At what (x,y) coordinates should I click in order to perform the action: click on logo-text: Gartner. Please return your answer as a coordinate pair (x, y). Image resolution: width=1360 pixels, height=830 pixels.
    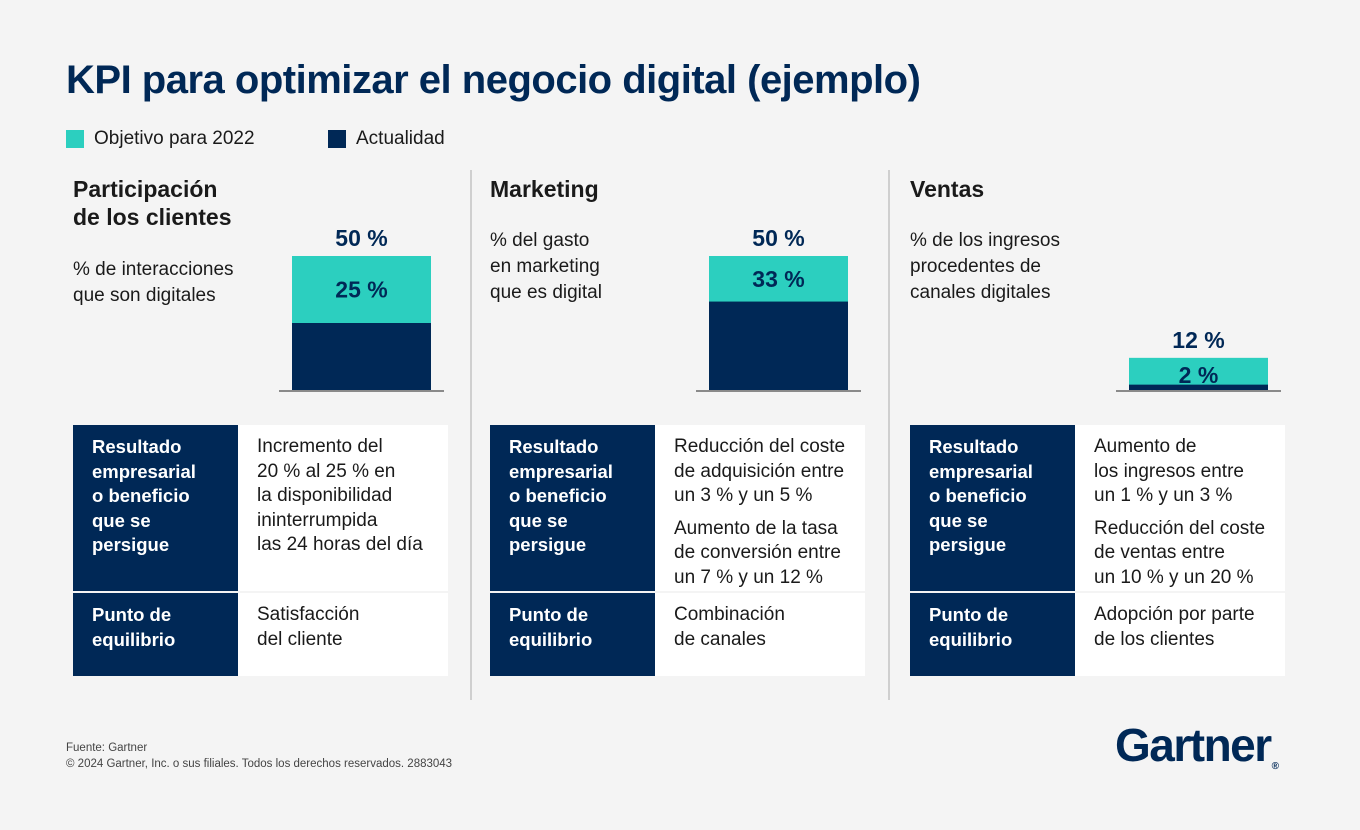
    Looking at the image, I should click on (1193, 745).